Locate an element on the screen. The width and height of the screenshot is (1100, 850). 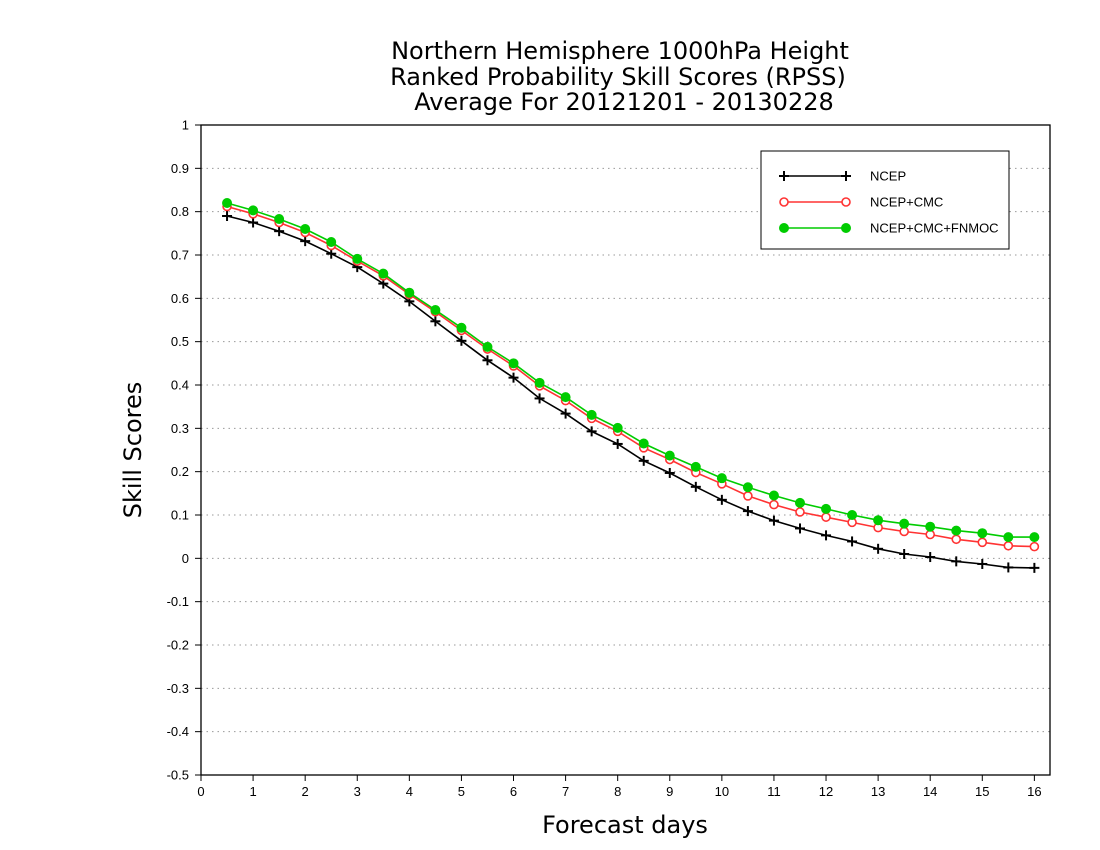
x-tick-label: 8 is located at coordinates (617, 791).